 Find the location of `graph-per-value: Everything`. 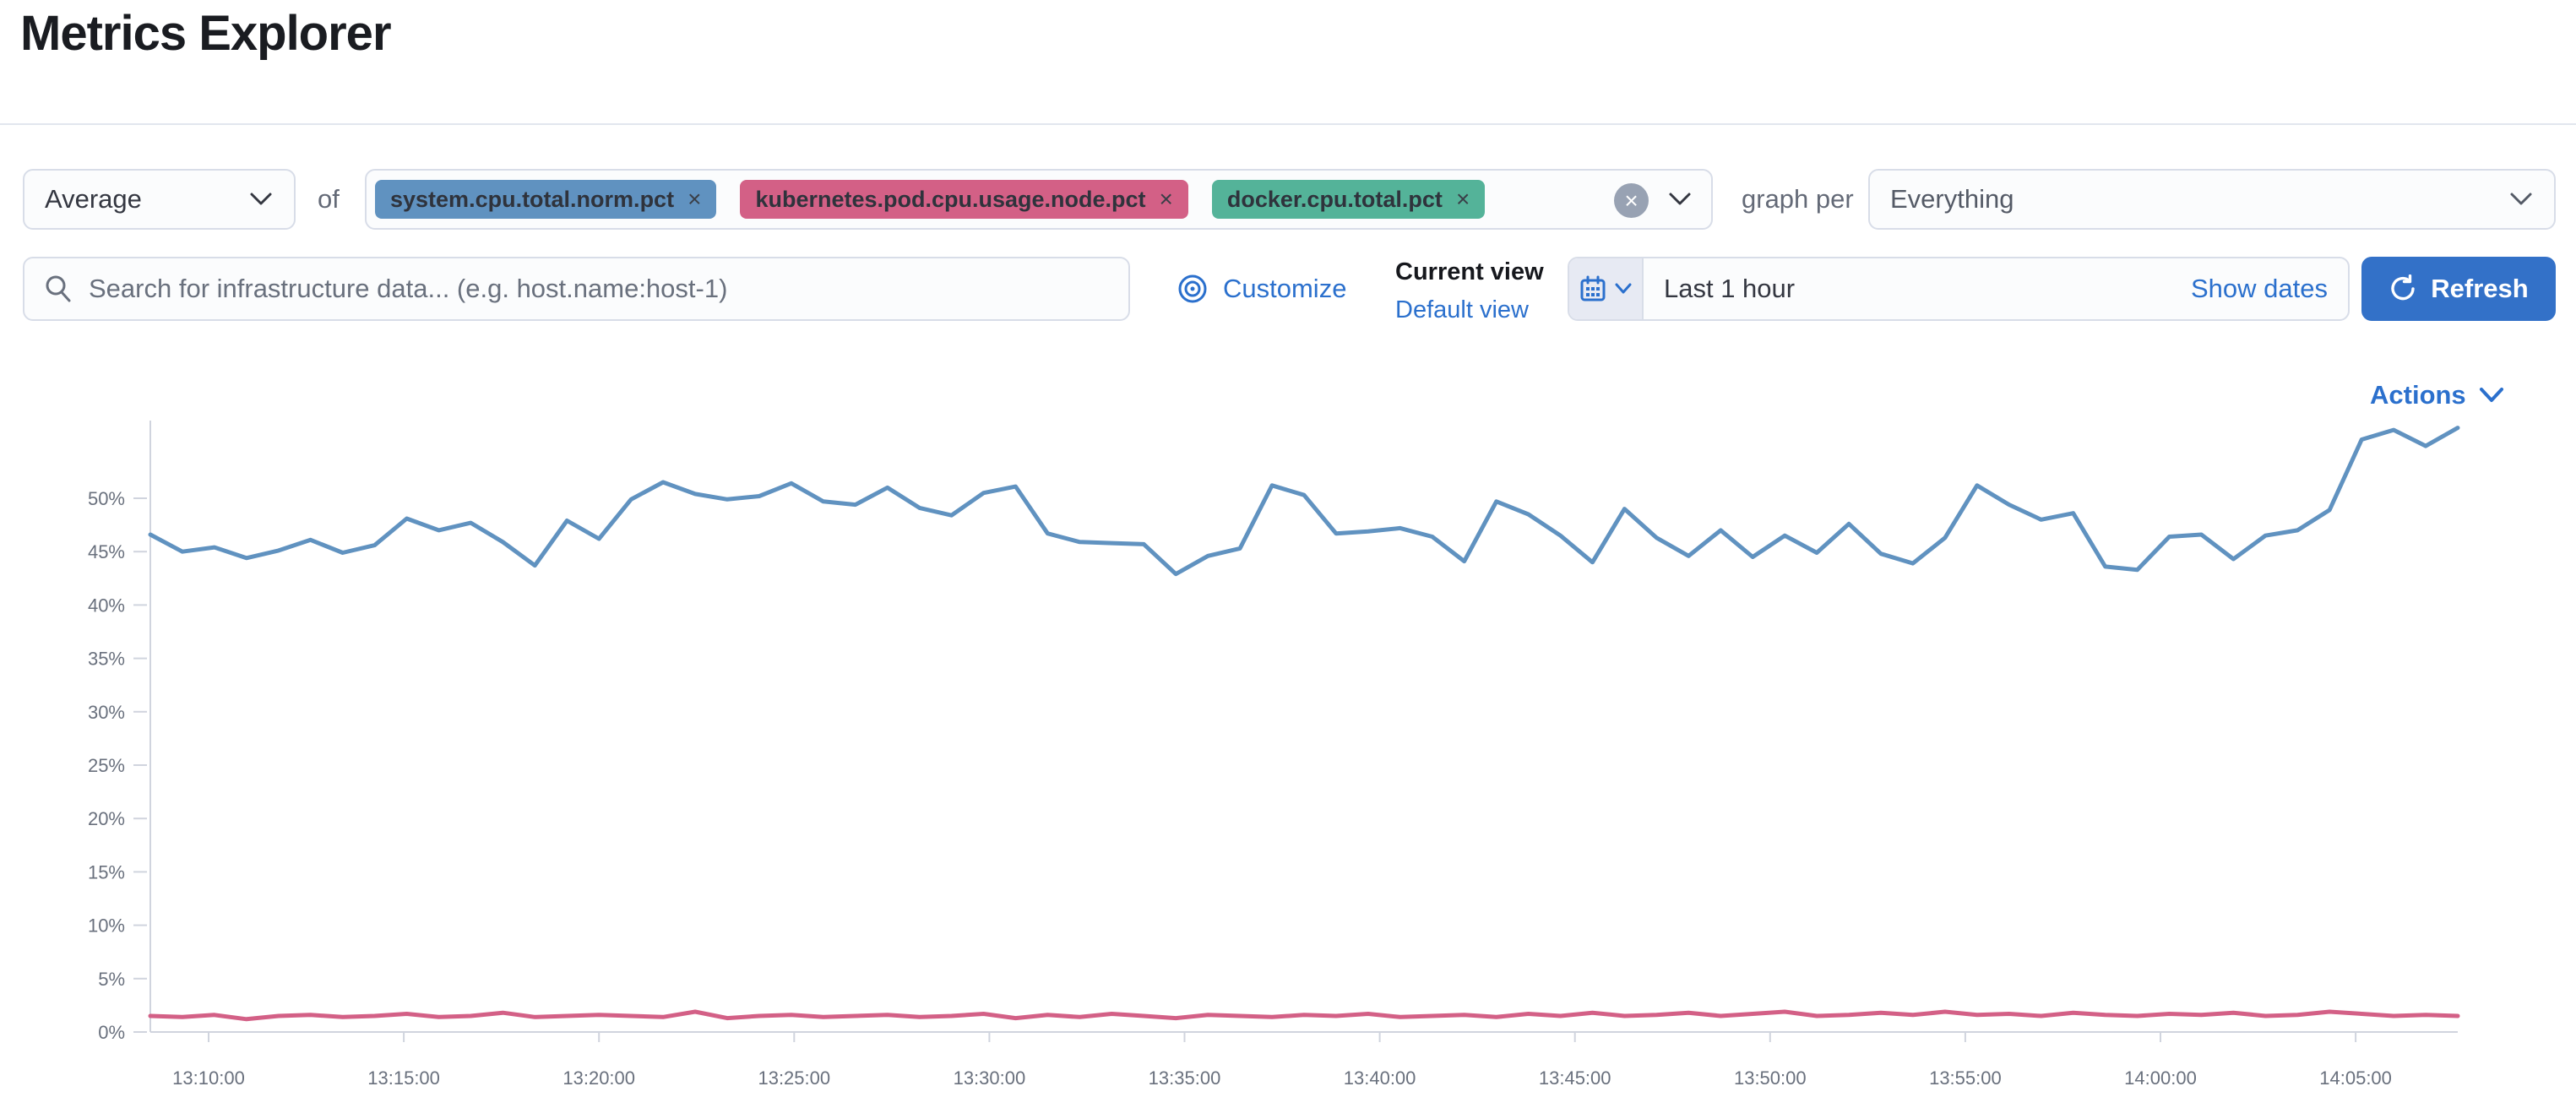

graph-per-value: Everything is located at coordinates (1952, 199).